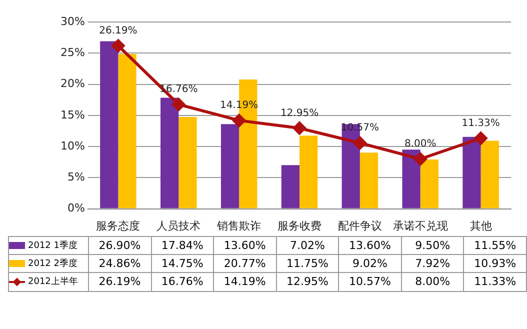  What do you see at coordinates (118, 225) in the screenshot?
I see `x-tick-label: 服务态度` at bounding box center [118, 225].